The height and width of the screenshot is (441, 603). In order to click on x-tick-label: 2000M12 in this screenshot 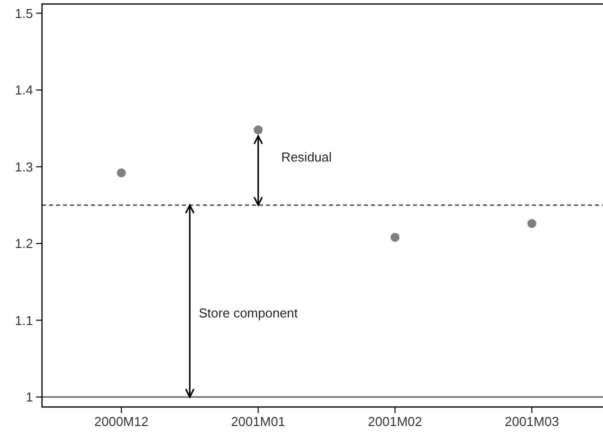, I will do `click(121, 421)`.